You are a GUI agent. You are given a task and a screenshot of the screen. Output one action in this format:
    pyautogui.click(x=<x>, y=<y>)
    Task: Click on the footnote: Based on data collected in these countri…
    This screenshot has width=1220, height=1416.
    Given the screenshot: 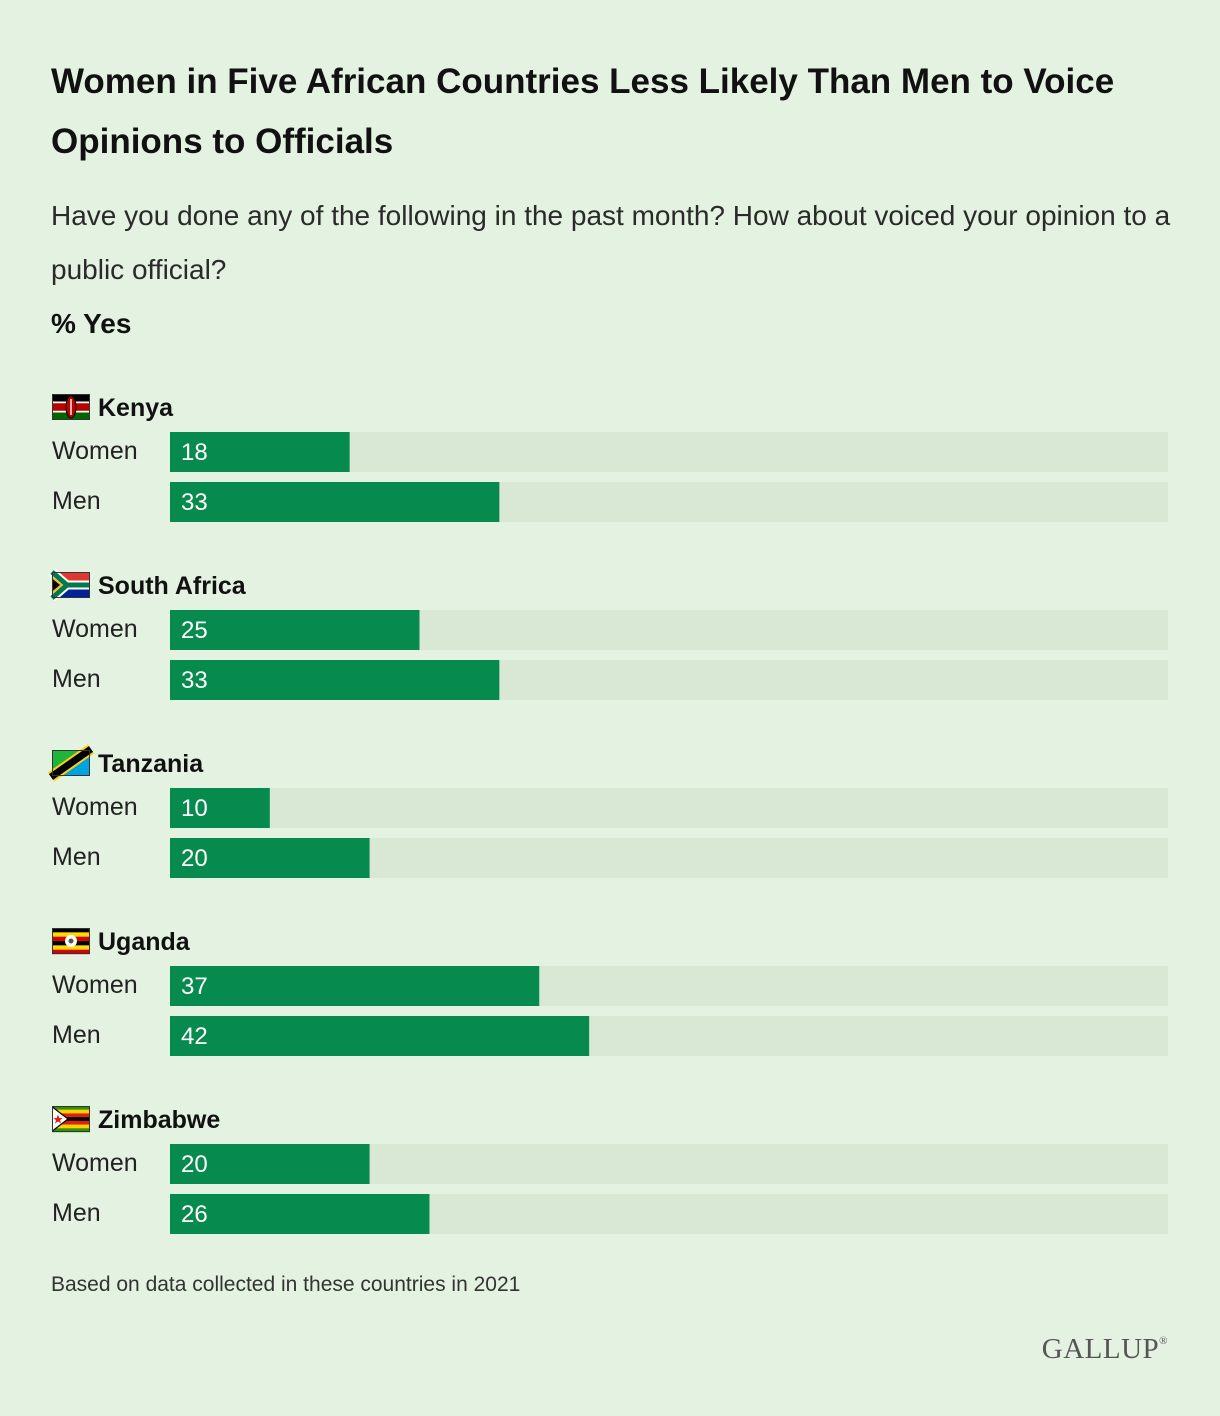 What is the action you would take?
    pyautogui.click(x=286, y=1284)
    